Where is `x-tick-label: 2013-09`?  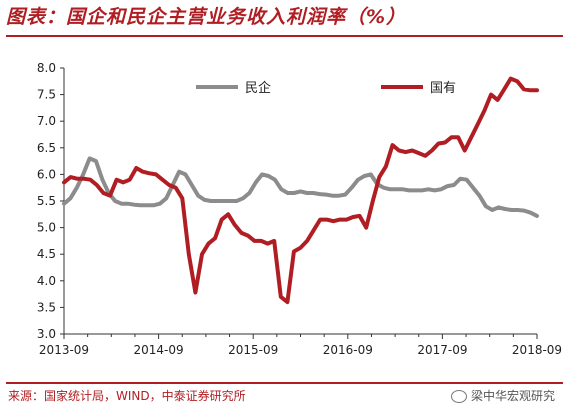 x-tick-label: 2013-09 is located at coordinates (64, 350).